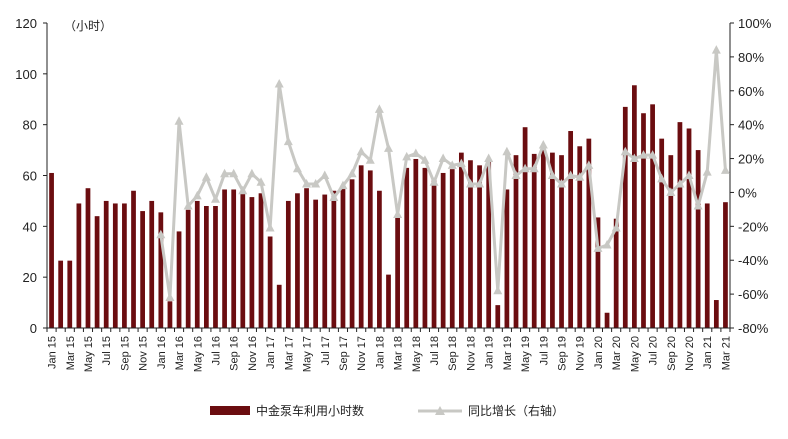 The image size is (788, 439). What do you see at coordinates (362, 353) in the screenshot?
I see `x-tick-label: Nov 17` at bounding box center [362, 353].